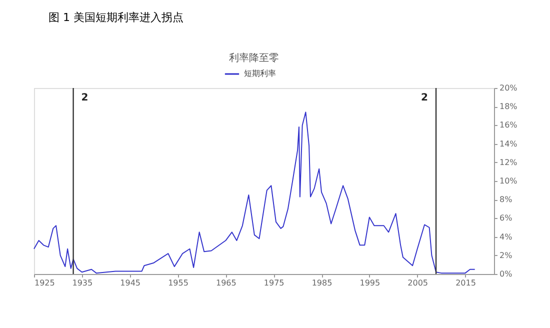 The width and height of the screenshot is (550, 328). I want to click on chart-subtitle: 利率降至零, so click(254, 58).